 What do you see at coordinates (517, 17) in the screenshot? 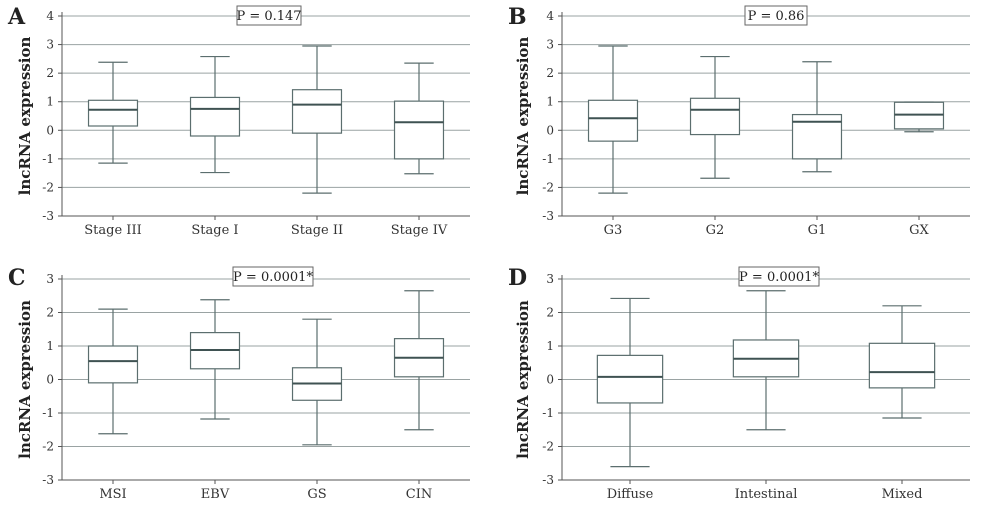
I see `panel-letter: B` at bounding box center [517, 17].